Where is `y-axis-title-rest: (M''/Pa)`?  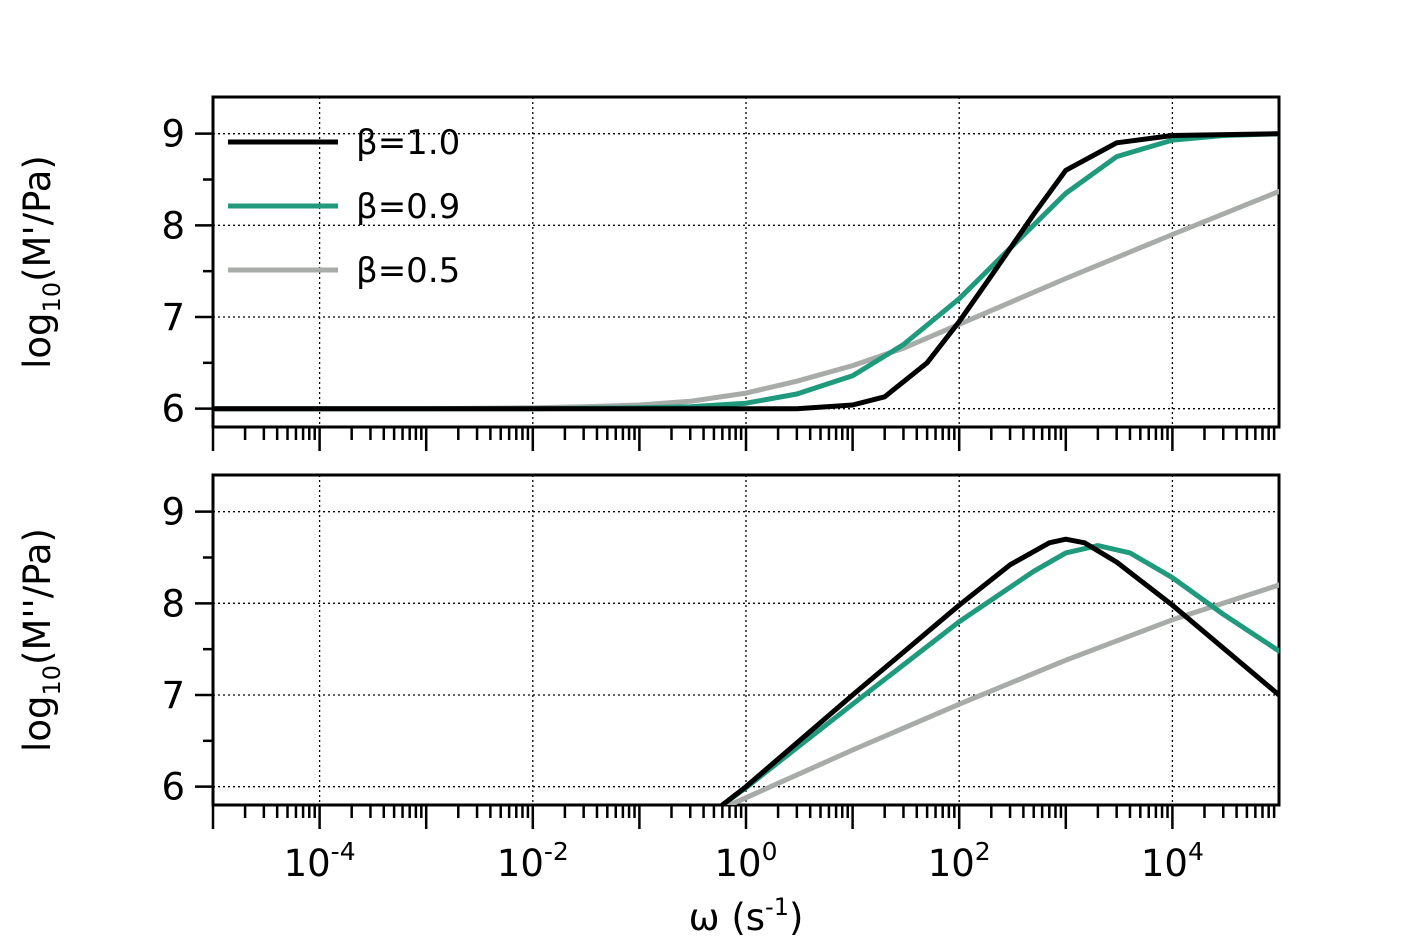
y-axis-title-rest: (M''/Pa) is located at coordinates (37, 596).